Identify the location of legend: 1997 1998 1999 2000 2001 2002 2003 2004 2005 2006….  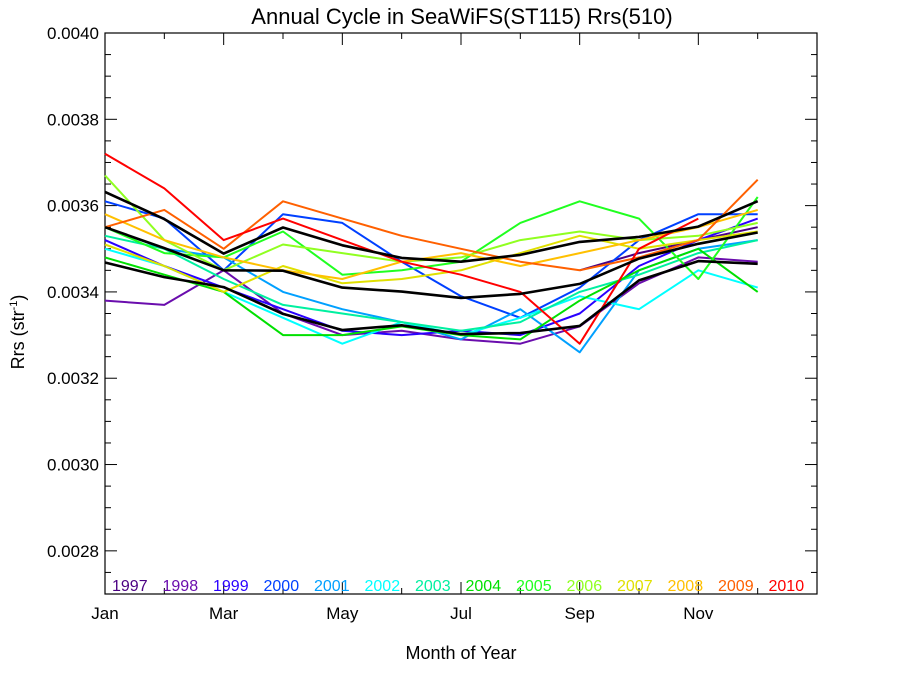
(458, 586).